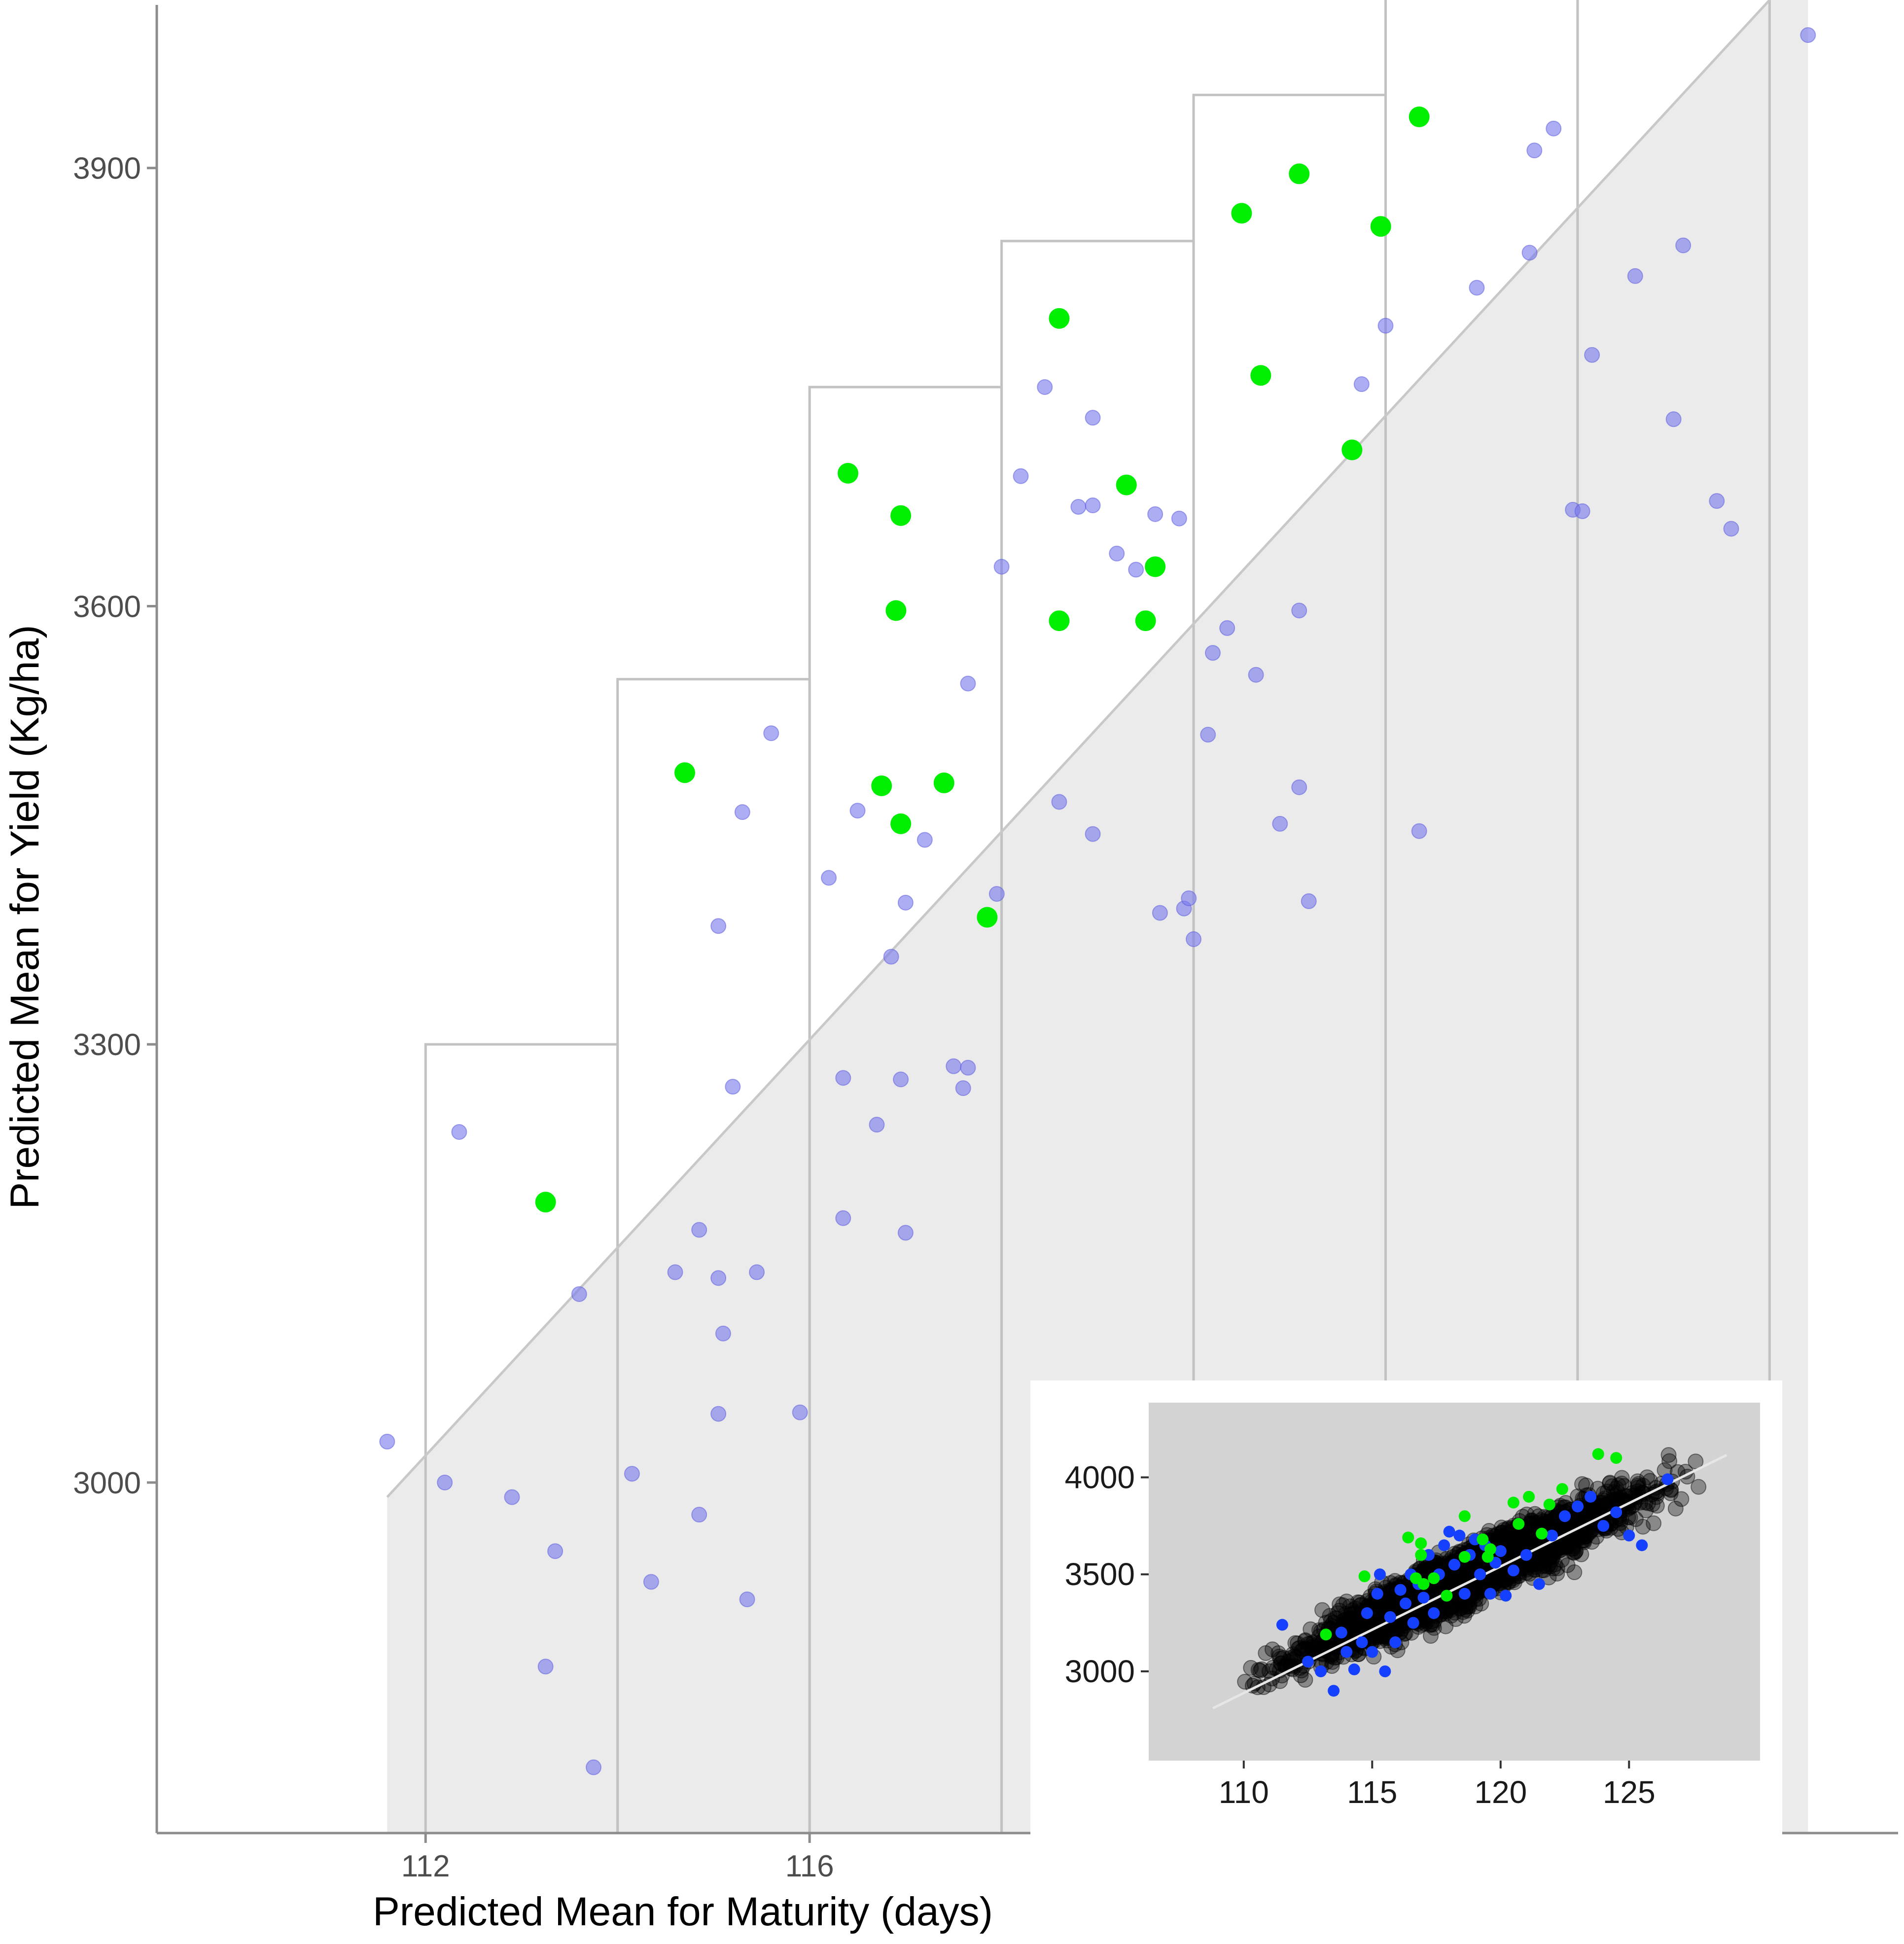 Image resolution: width=1904 pixels, height=1944 pixels. Describe the element at coordinates (809, 1866) in the screenshot. I see `x-tick-label: 116` at that location.